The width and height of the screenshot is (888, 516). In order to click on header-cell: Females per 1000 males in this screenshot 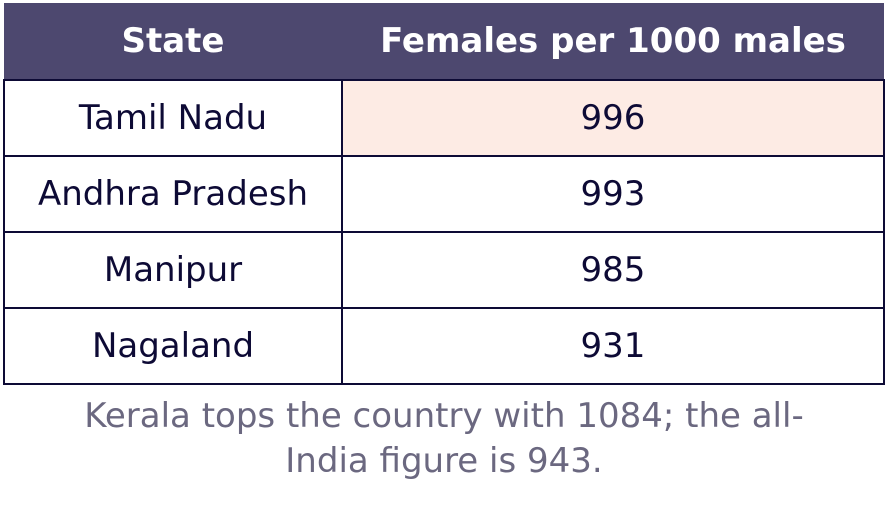, I will do `click(613, 41)`.